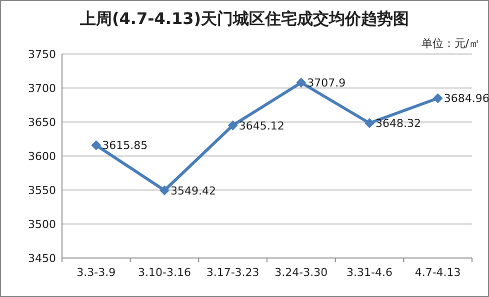  Describe the element at coordinates (301, 272) in the screenshot. I see `x-tick-label: 3.24-3.30` at that location.